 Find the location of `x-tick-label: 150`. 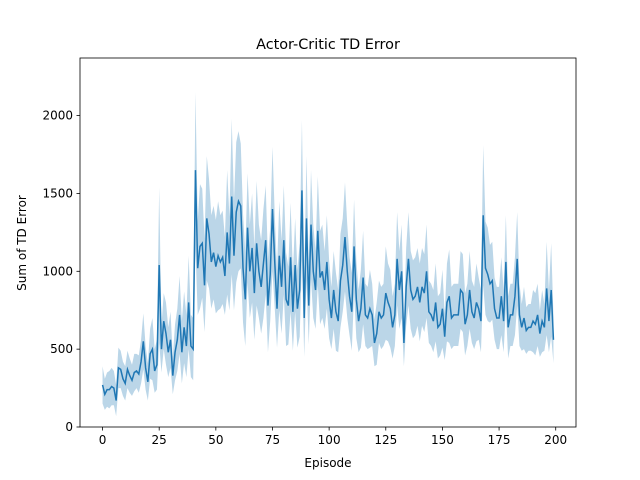

x-tick-label: 150 is located at coordinates (442, 440).